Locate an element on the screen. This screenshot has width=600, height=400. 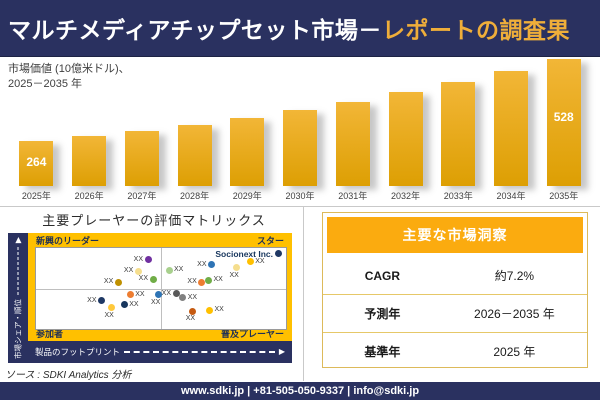
bar-group: 2032年 is located at coordinates (405, 129).